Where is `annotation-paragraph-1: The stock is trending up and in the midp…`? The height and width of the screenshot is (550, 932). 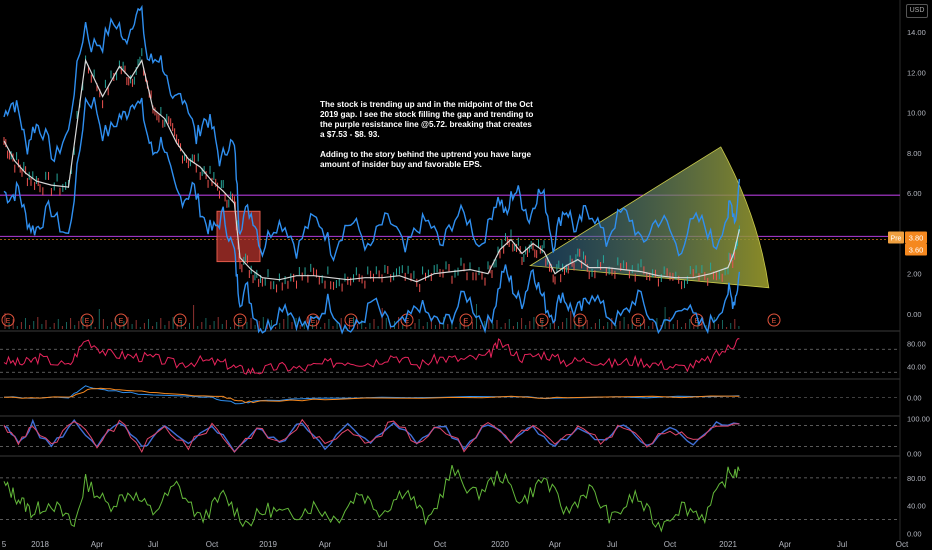
annotation-paragraph-1: The stock is trending up and in the midp… is located at coordinates (427, 119).